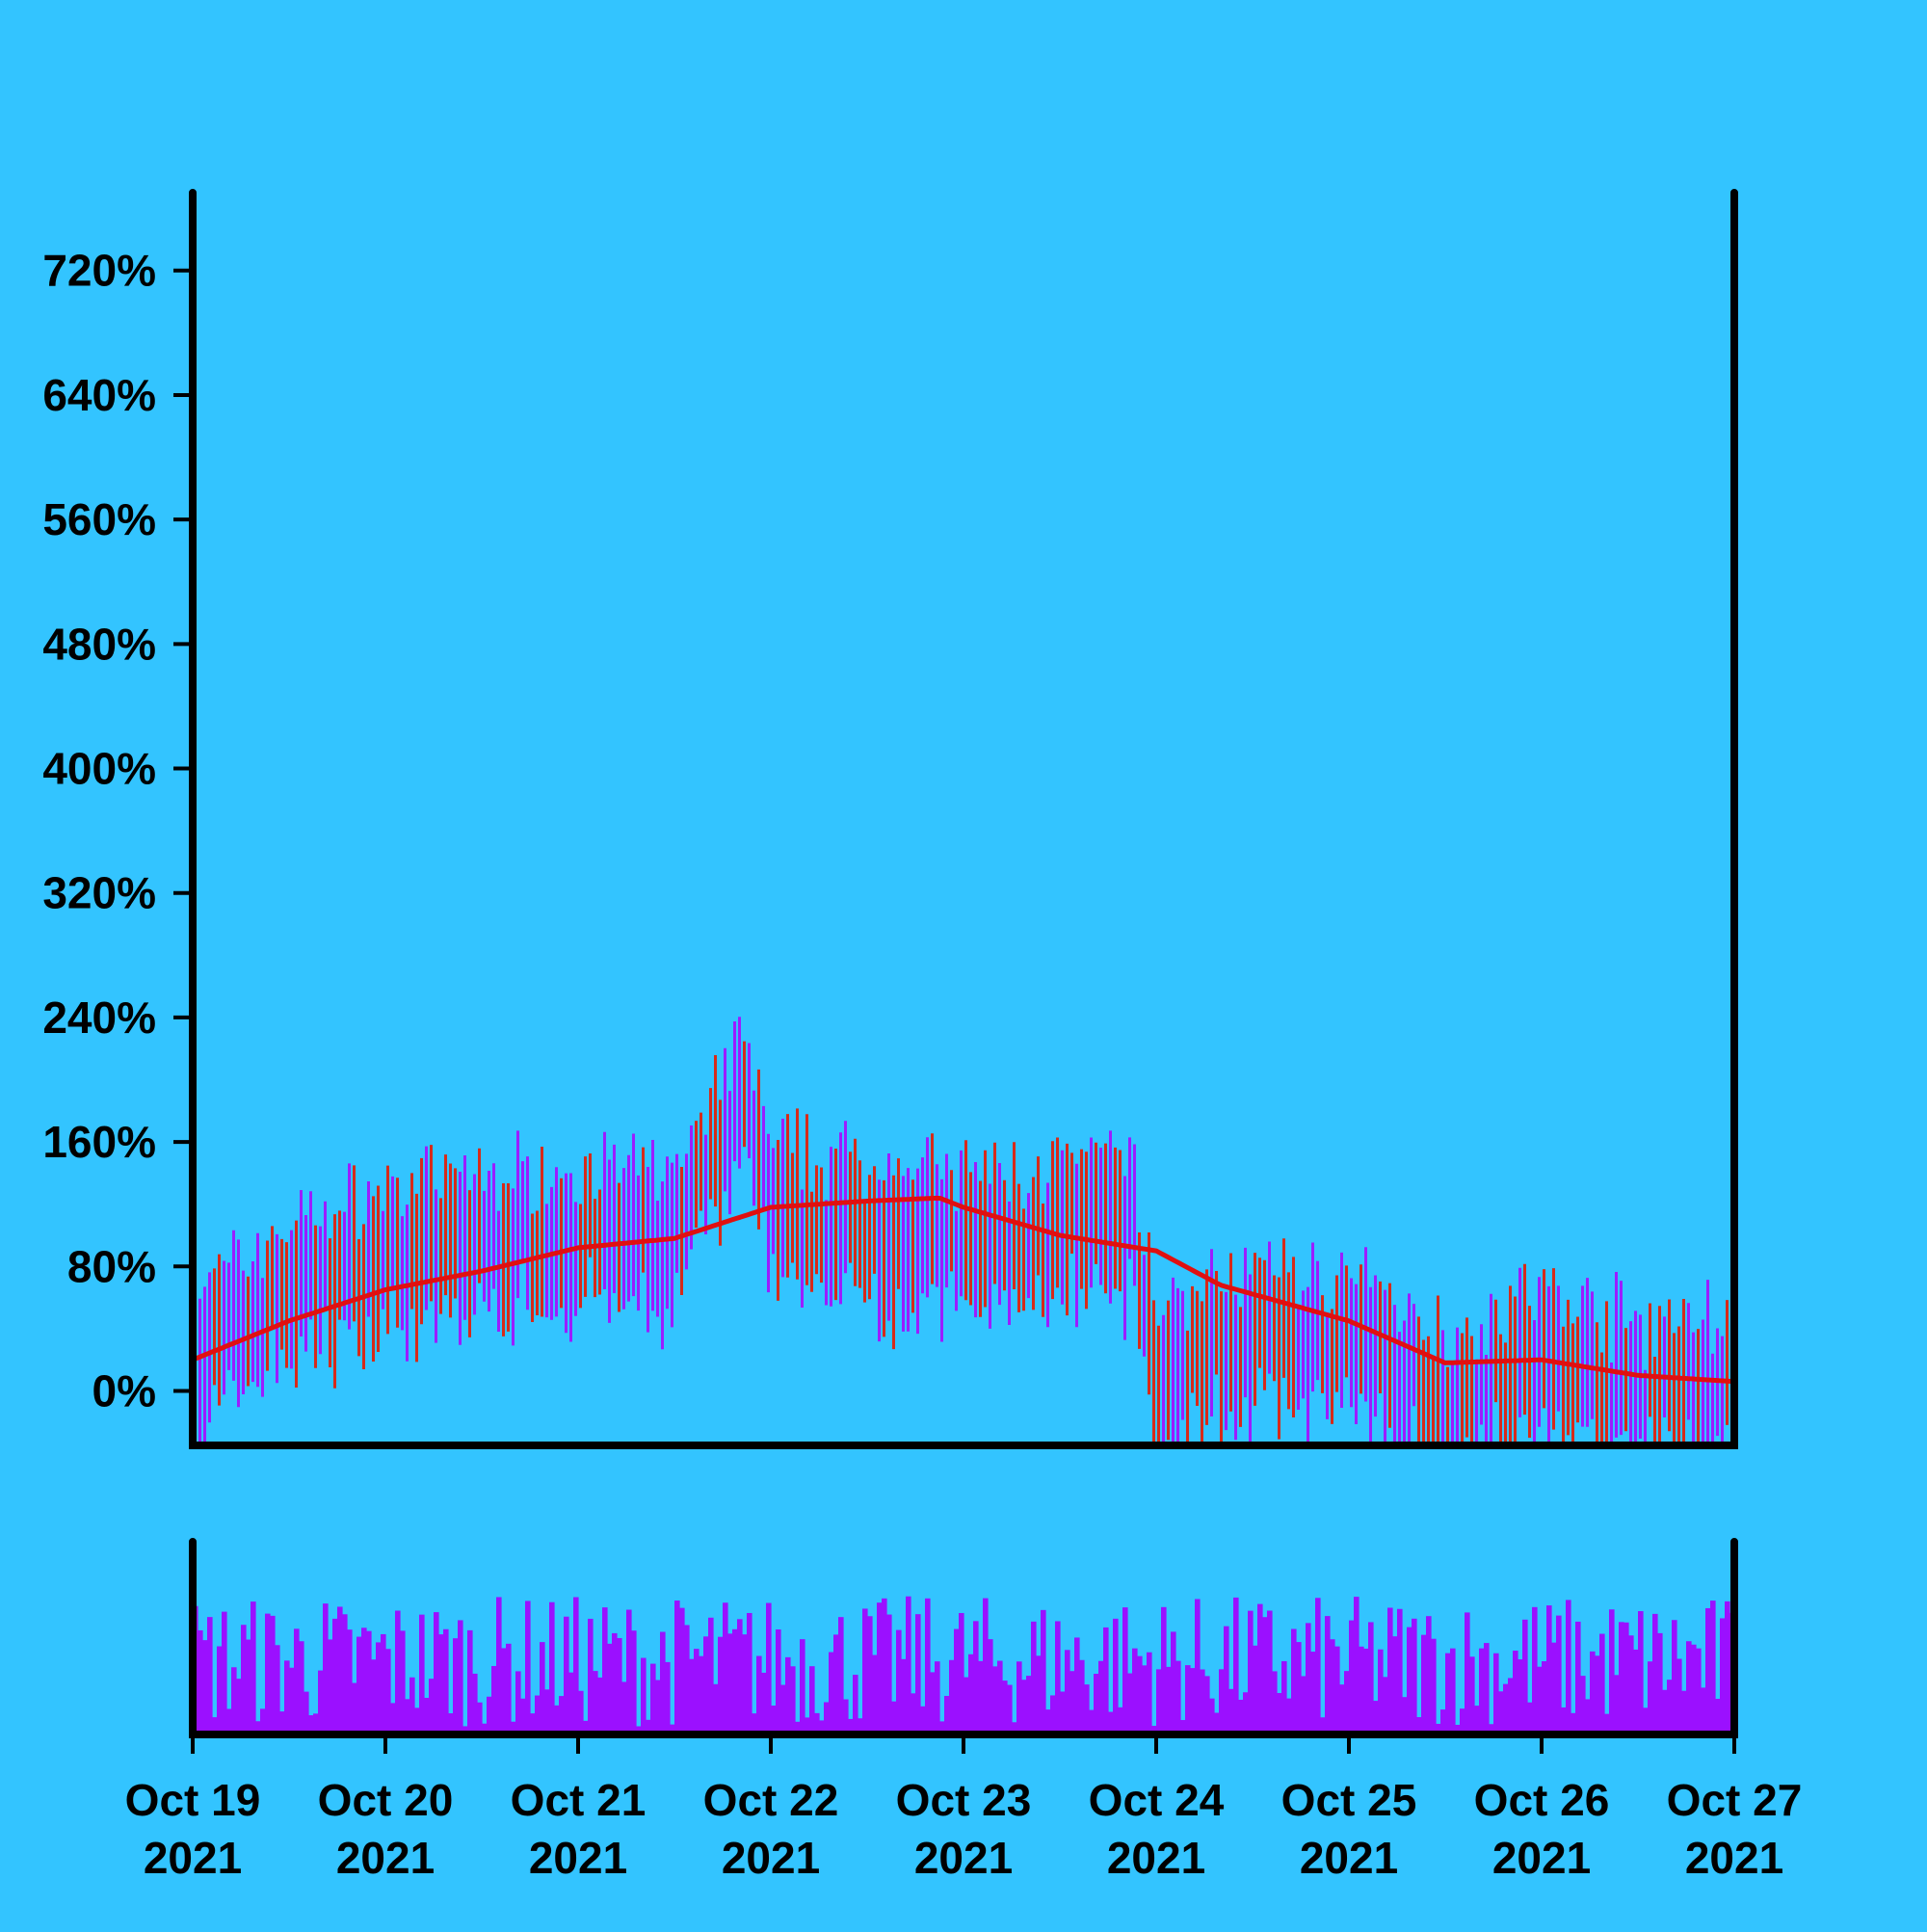 The height and width of the screenshot is (1932, 1927). Describe the element at coordinates (99, 644) in the screenshot. I see `y-tick-label: 480%` at that location.